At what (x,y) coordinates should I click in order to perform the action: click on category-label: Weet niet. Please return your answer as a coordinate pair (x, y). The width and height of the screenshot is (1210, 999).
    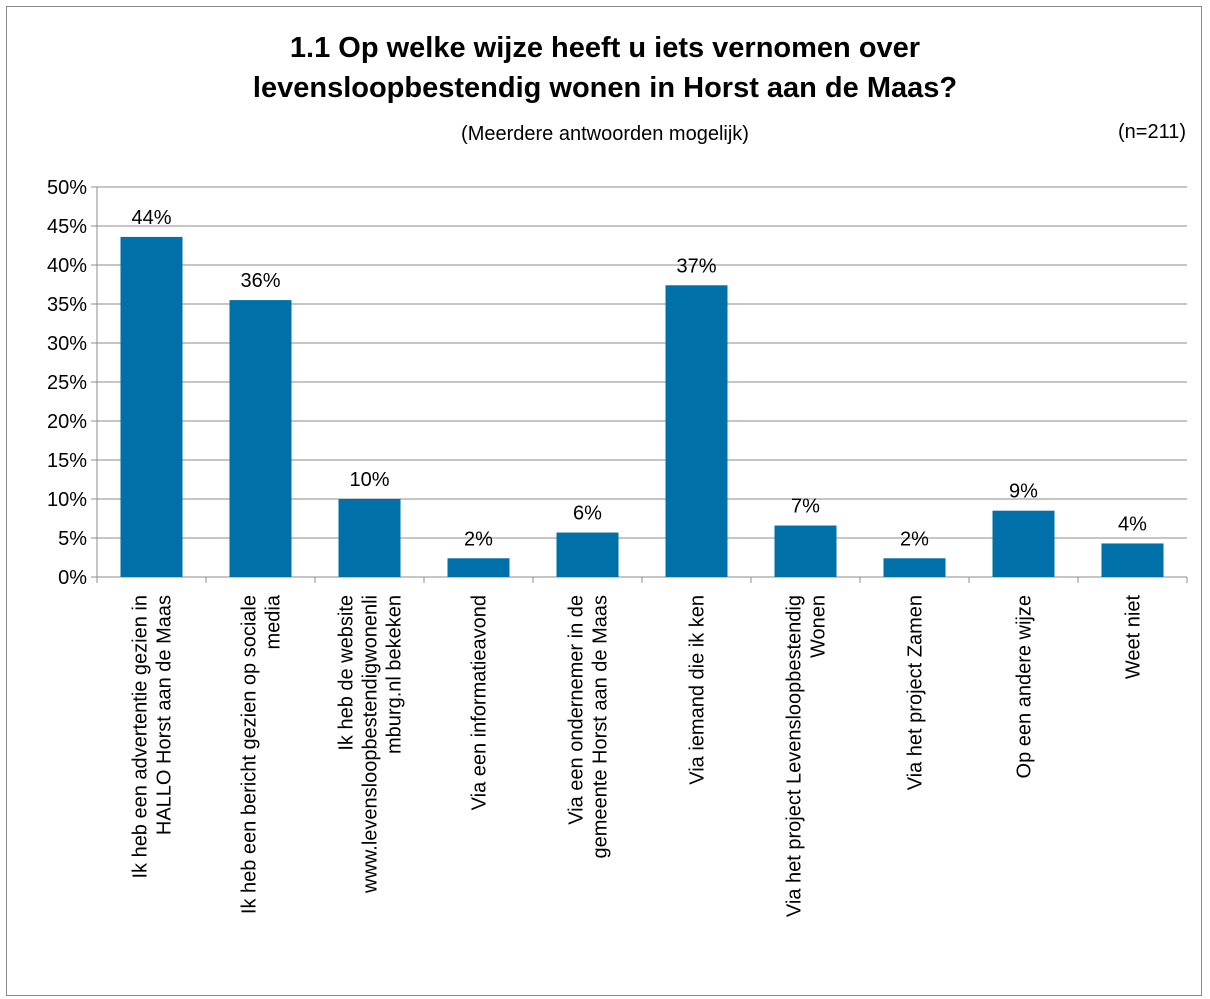
    Looking at the image, I should click on (1134, 637).